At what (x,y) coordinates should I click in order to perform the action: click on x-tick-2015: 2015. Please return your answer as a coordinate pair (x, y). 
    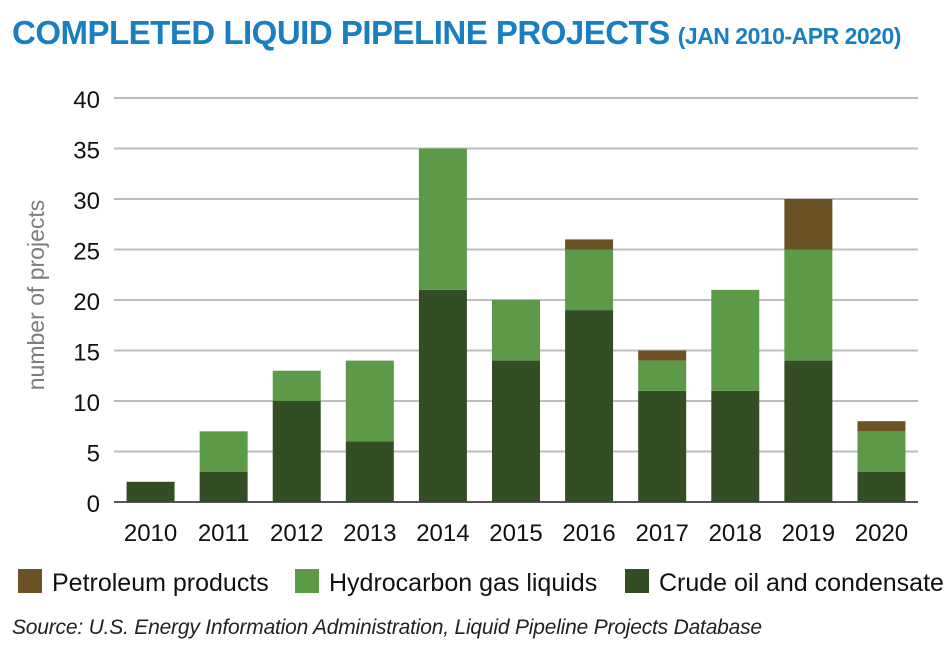
    Looking at the image, I should click on (515, 533).